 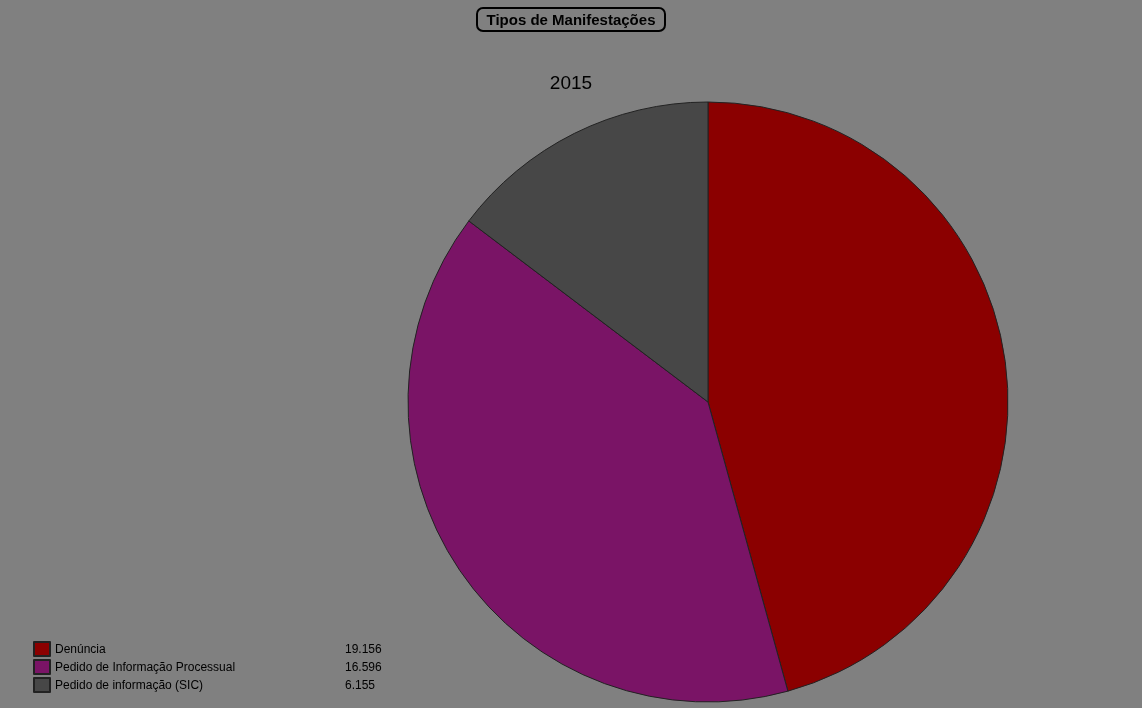 I want to click on legend-label: Denúncia, so click(x=81, y=649).